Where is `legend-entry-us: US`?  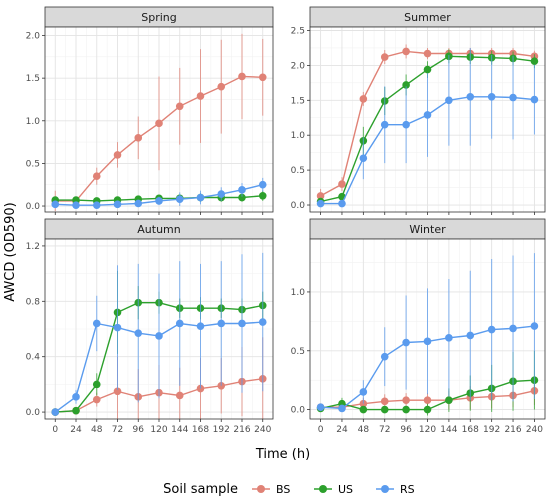 legend-entry-us: US is located at coordinates (333, 489).